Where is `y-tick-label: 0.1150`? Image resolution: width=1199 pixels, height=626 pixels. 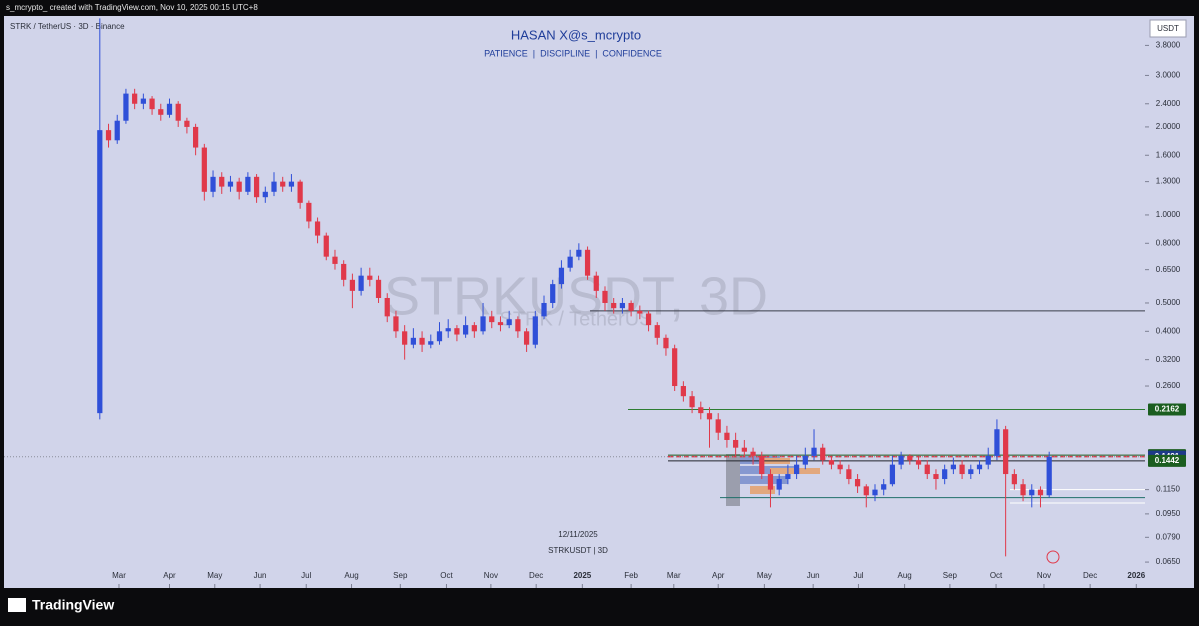 y-tick-label: 0.1150 is located at coordinates (1168, 489).